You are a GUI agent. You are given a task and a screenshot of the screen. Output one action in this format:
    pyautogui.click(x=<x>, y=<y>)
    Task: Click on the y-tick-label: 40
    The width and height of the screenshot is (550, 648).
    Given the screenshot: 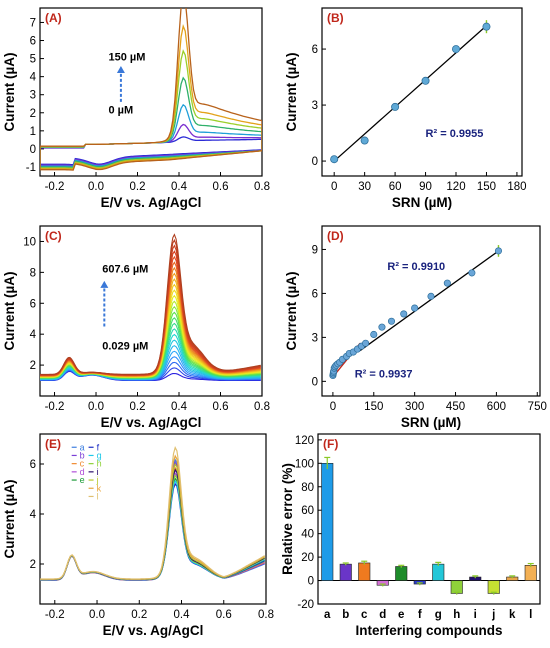 What is the action you would take?
    pyautogui.click(x=307, y=535)
    